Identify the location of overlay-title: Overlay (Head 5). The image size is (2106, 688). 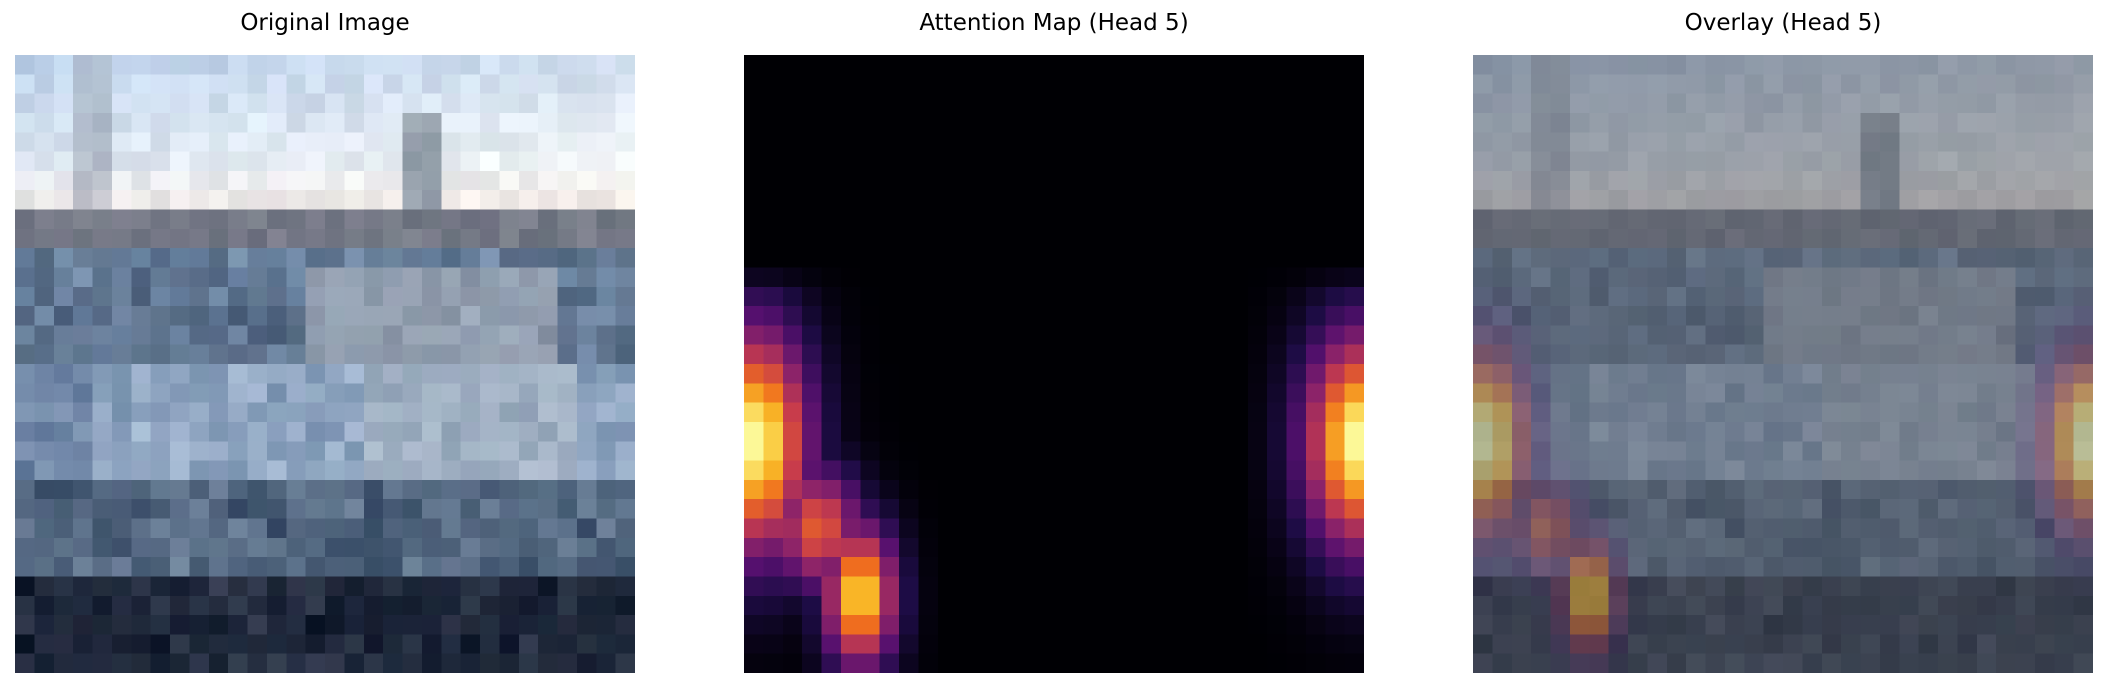
(1783, 23).